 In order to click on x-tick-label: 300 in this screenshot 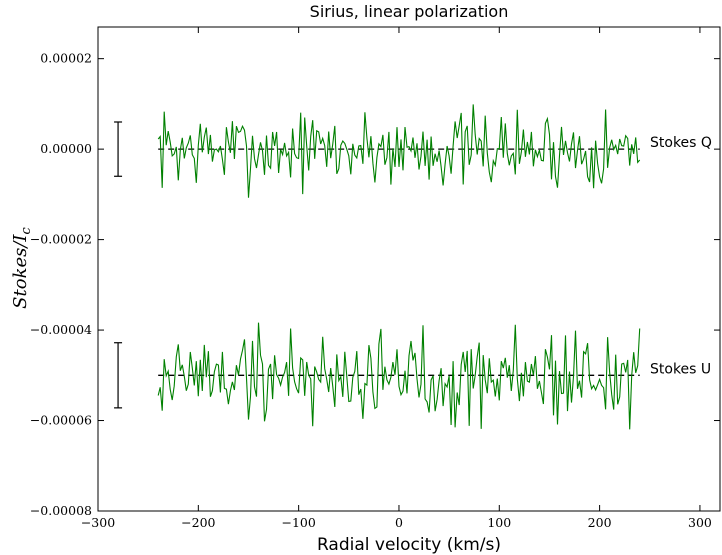, I will do `click(700, 522)`.